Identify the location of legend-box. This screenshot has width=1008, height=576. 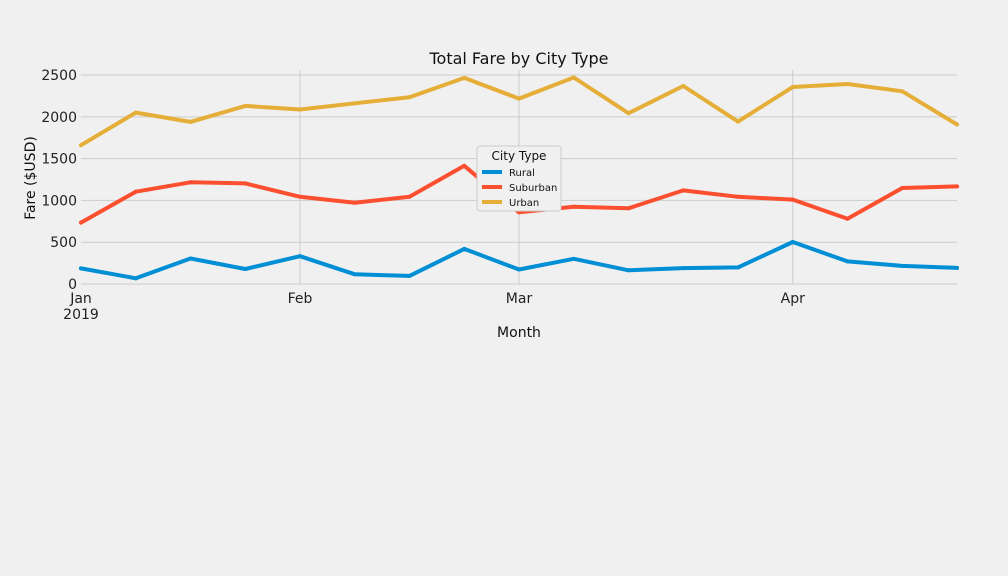
(519, 178).